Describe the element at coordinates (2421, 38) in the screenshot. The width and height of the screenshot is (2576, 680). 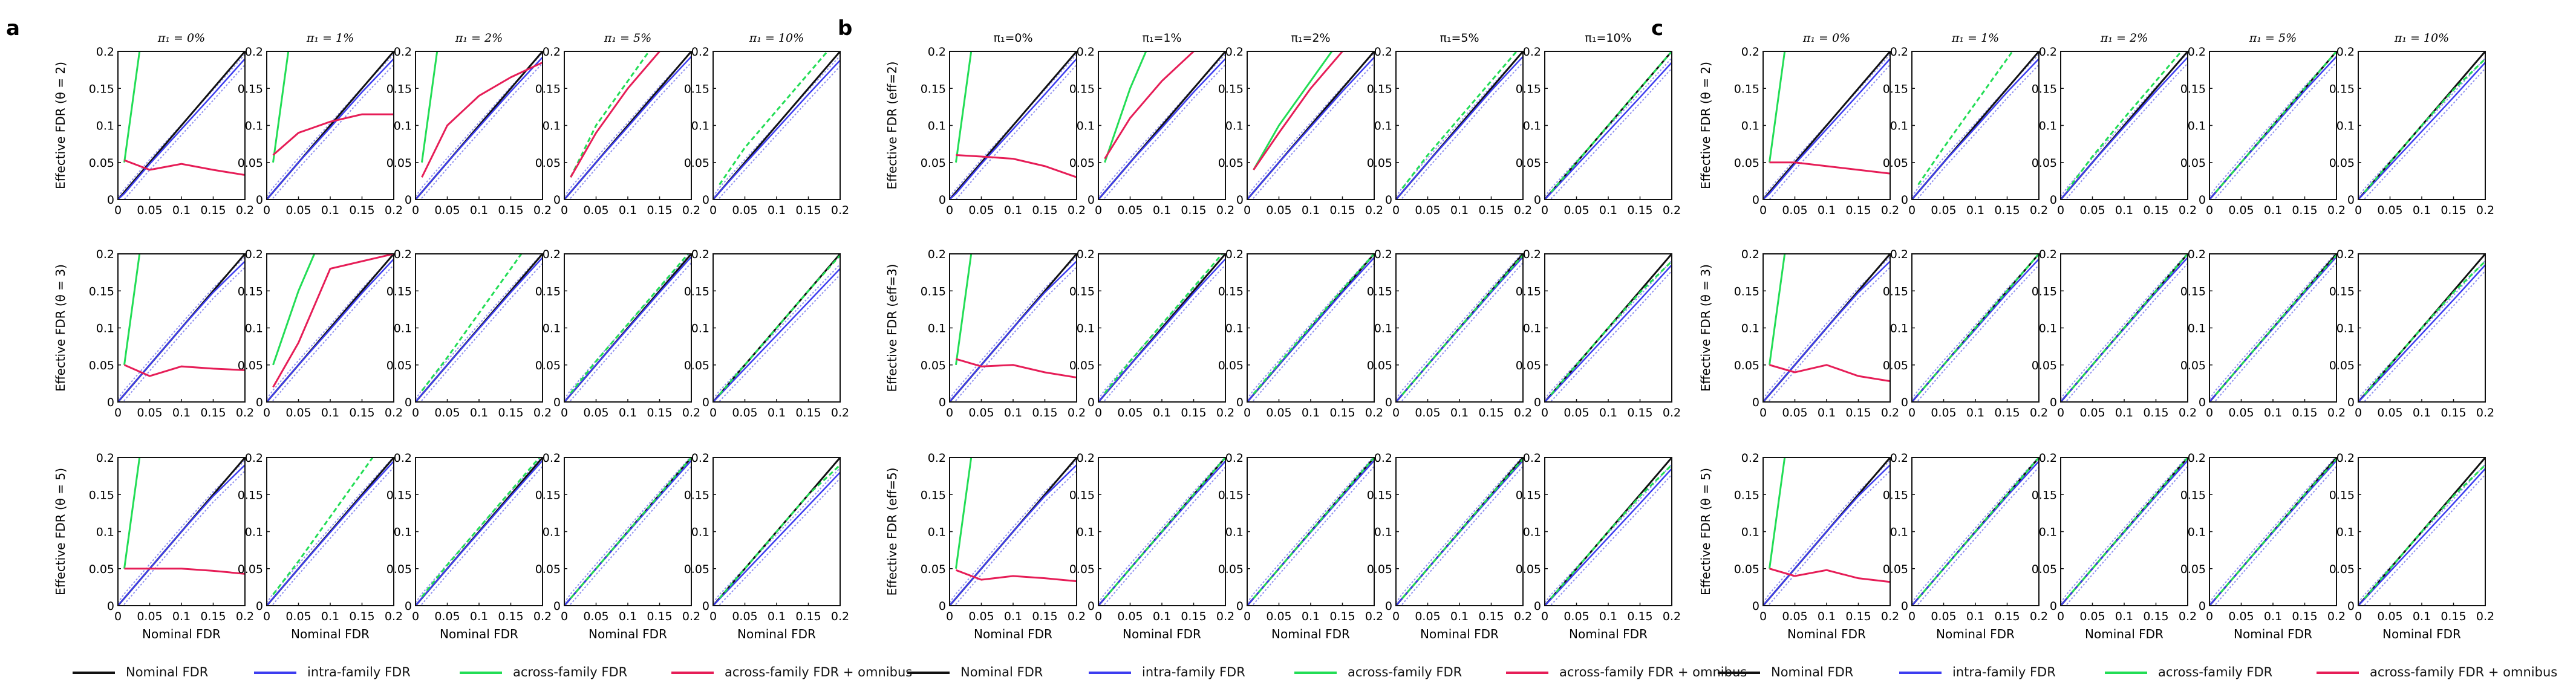
I see `column-title: π₁ = 10%` at that location.